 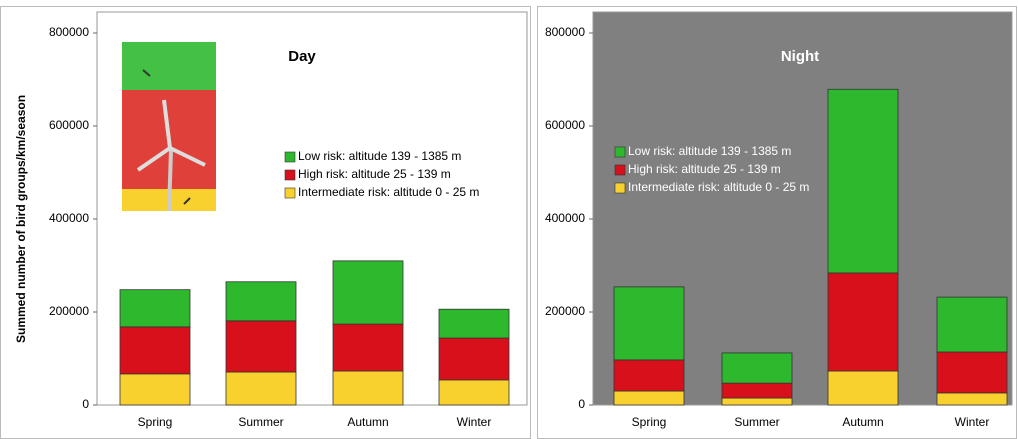 What do you see at coordinates (169, 127) in the screenshot?
I see `turbine-illustration` at bounding box center [169, 127].